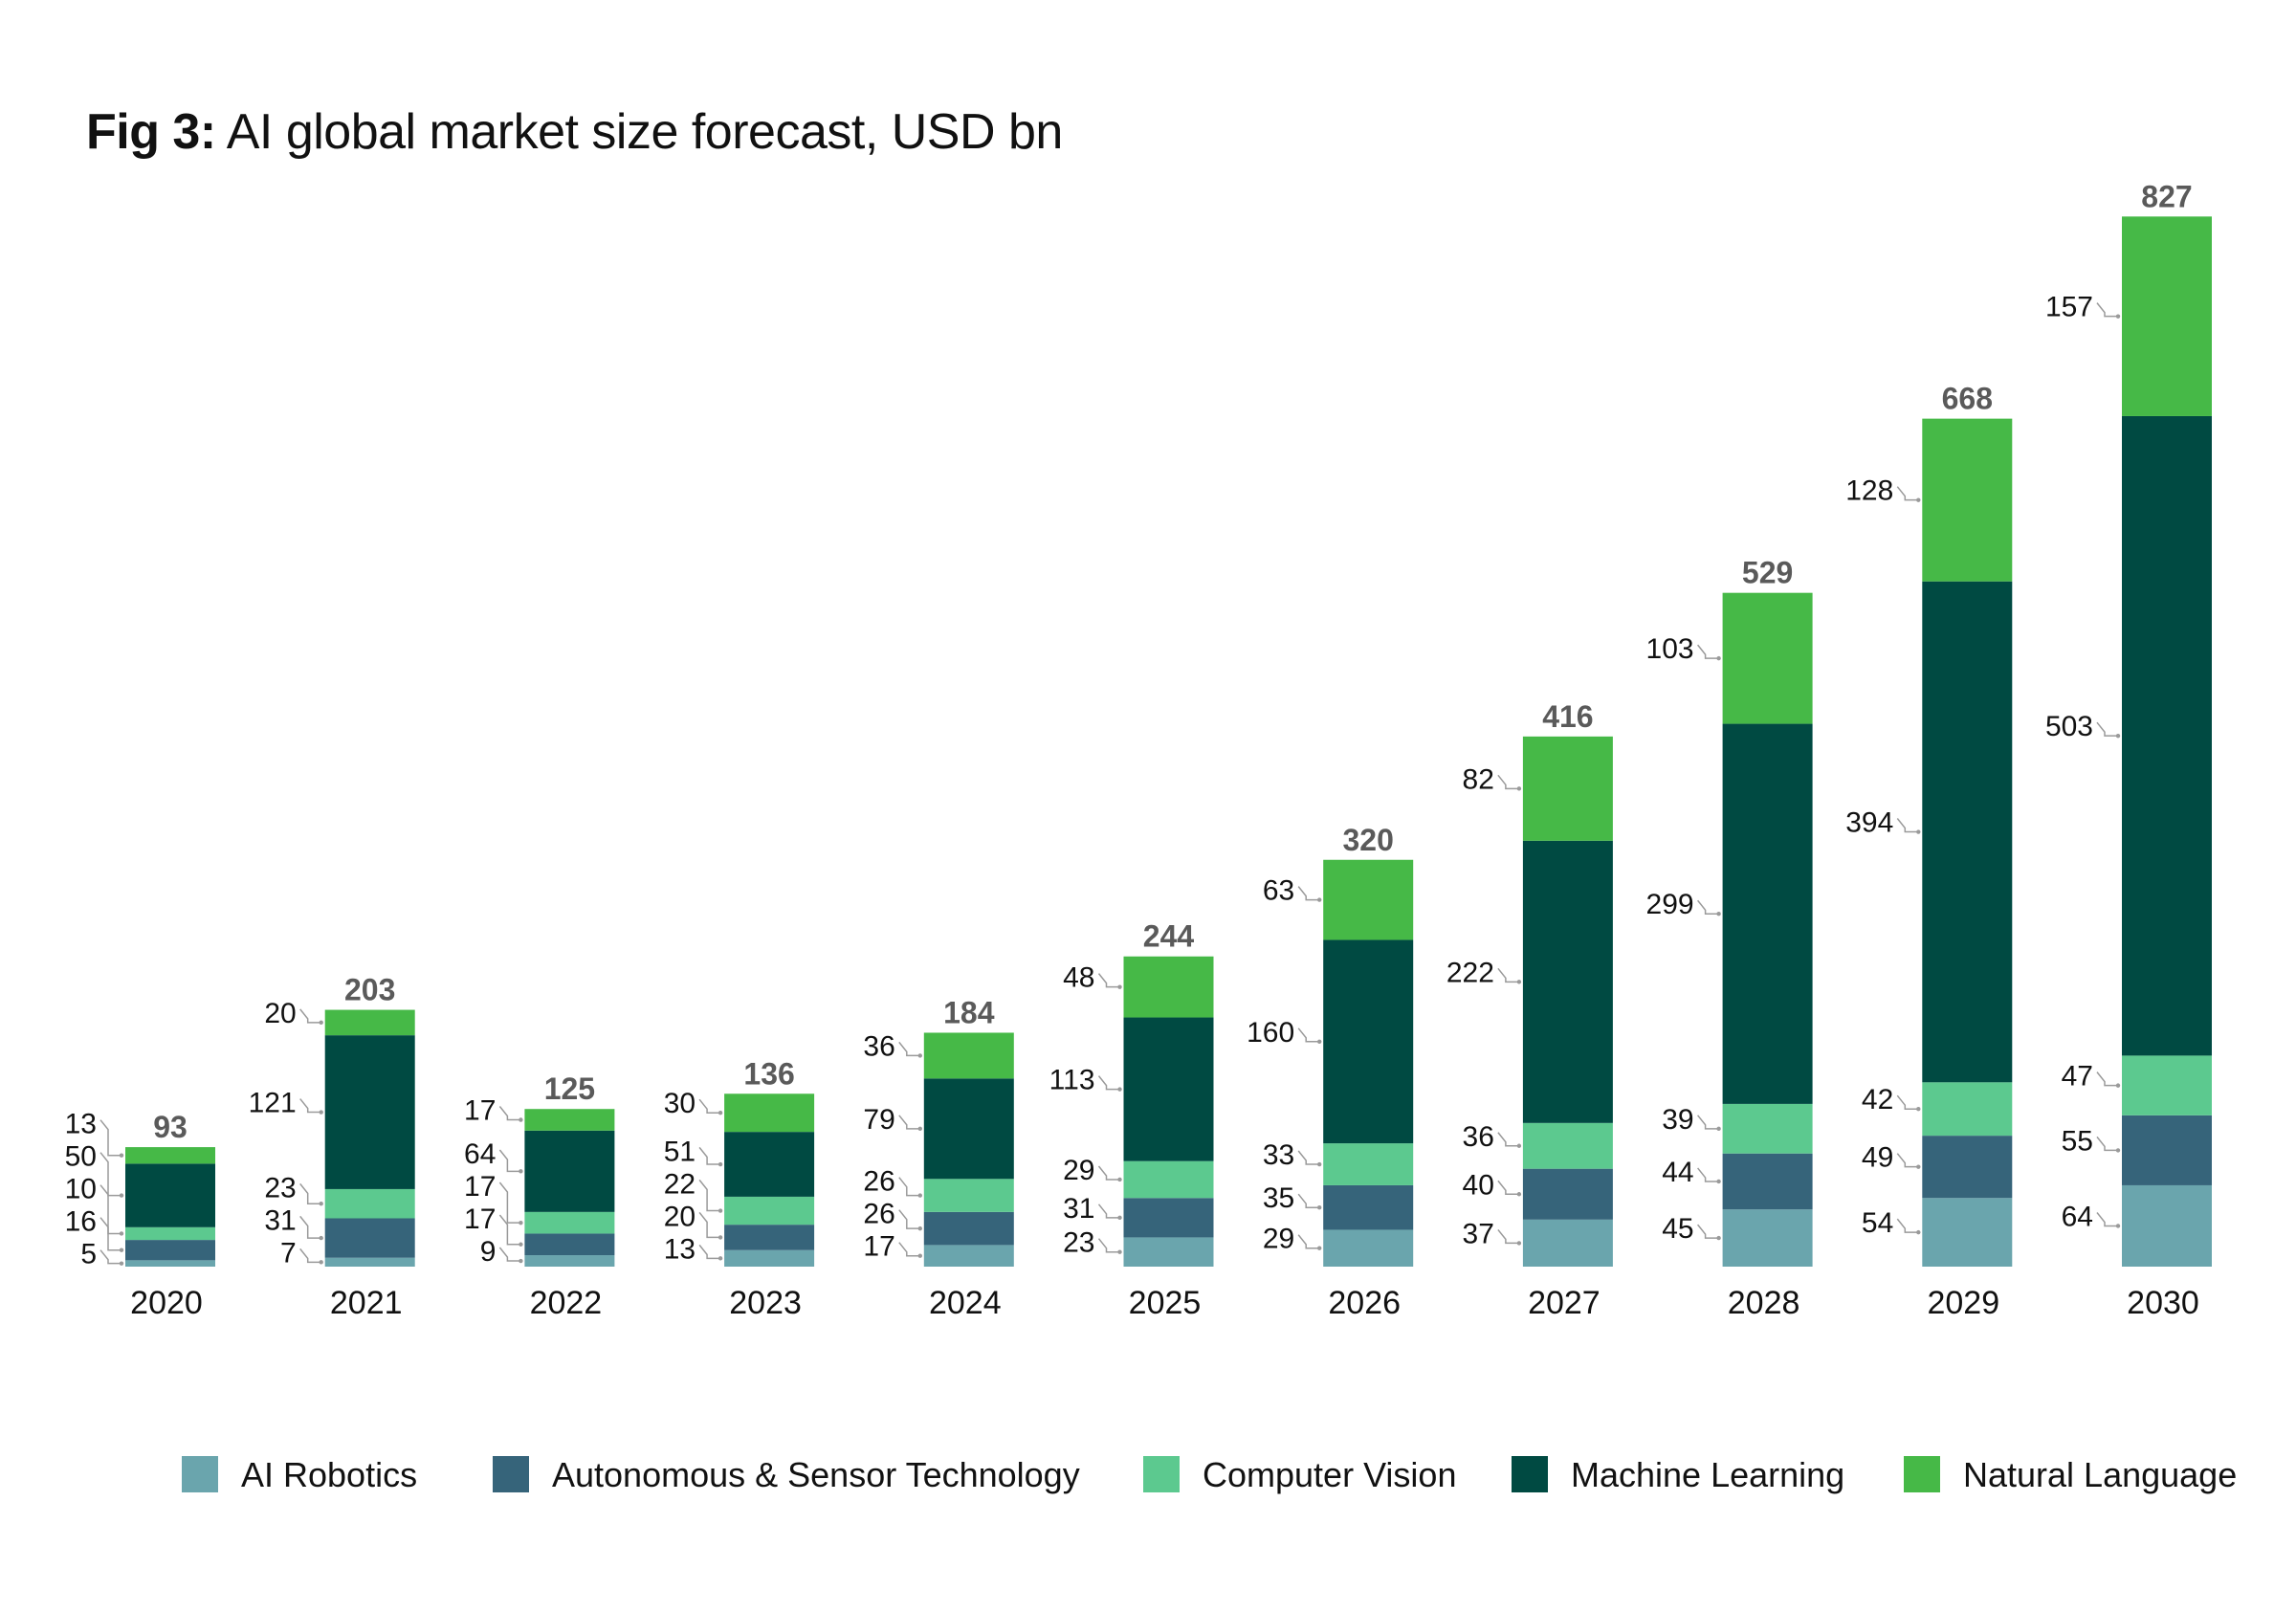  Describe the element at coordinates (879, 1182) in the screenshot. I see `segment-value-label: 26` at that location.